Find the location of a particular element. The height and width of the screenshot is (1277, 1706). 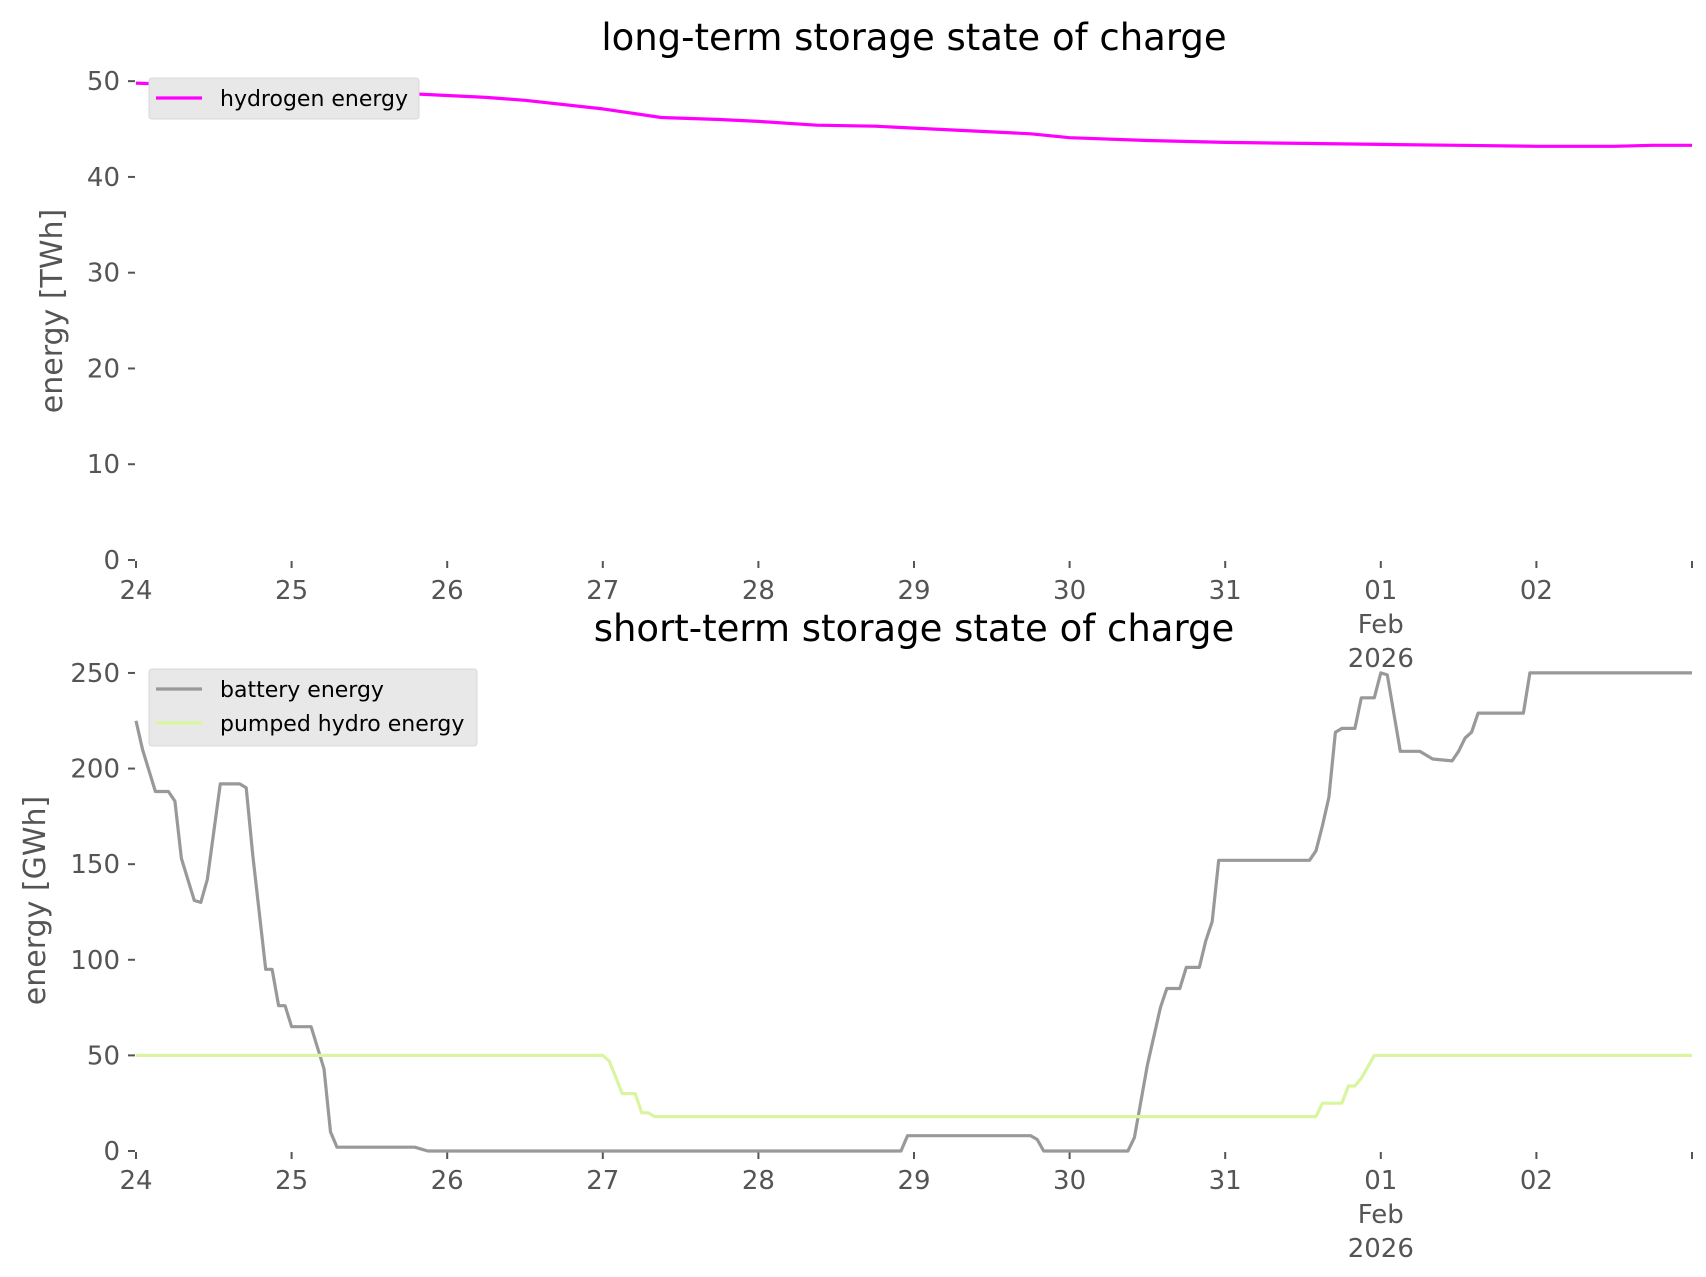

legend-entry: hydrogen energy is located at coordinates (314, 99).